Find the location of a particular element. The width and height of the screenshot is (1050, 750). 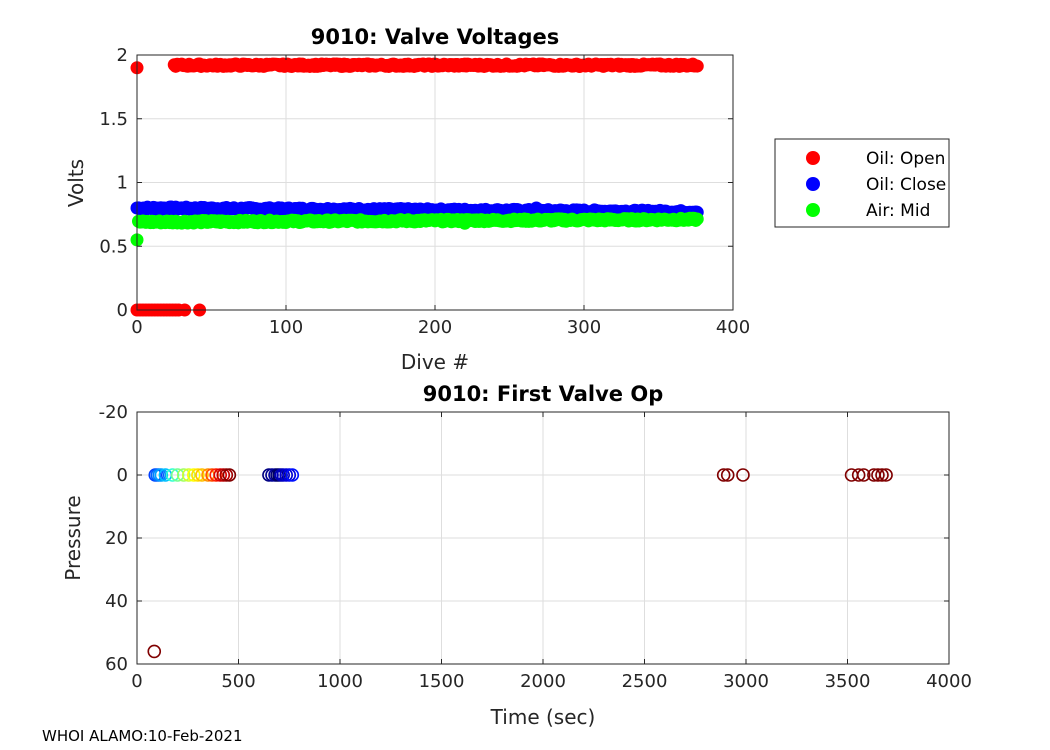

point-oil-open is located at coordinates (697, 66).